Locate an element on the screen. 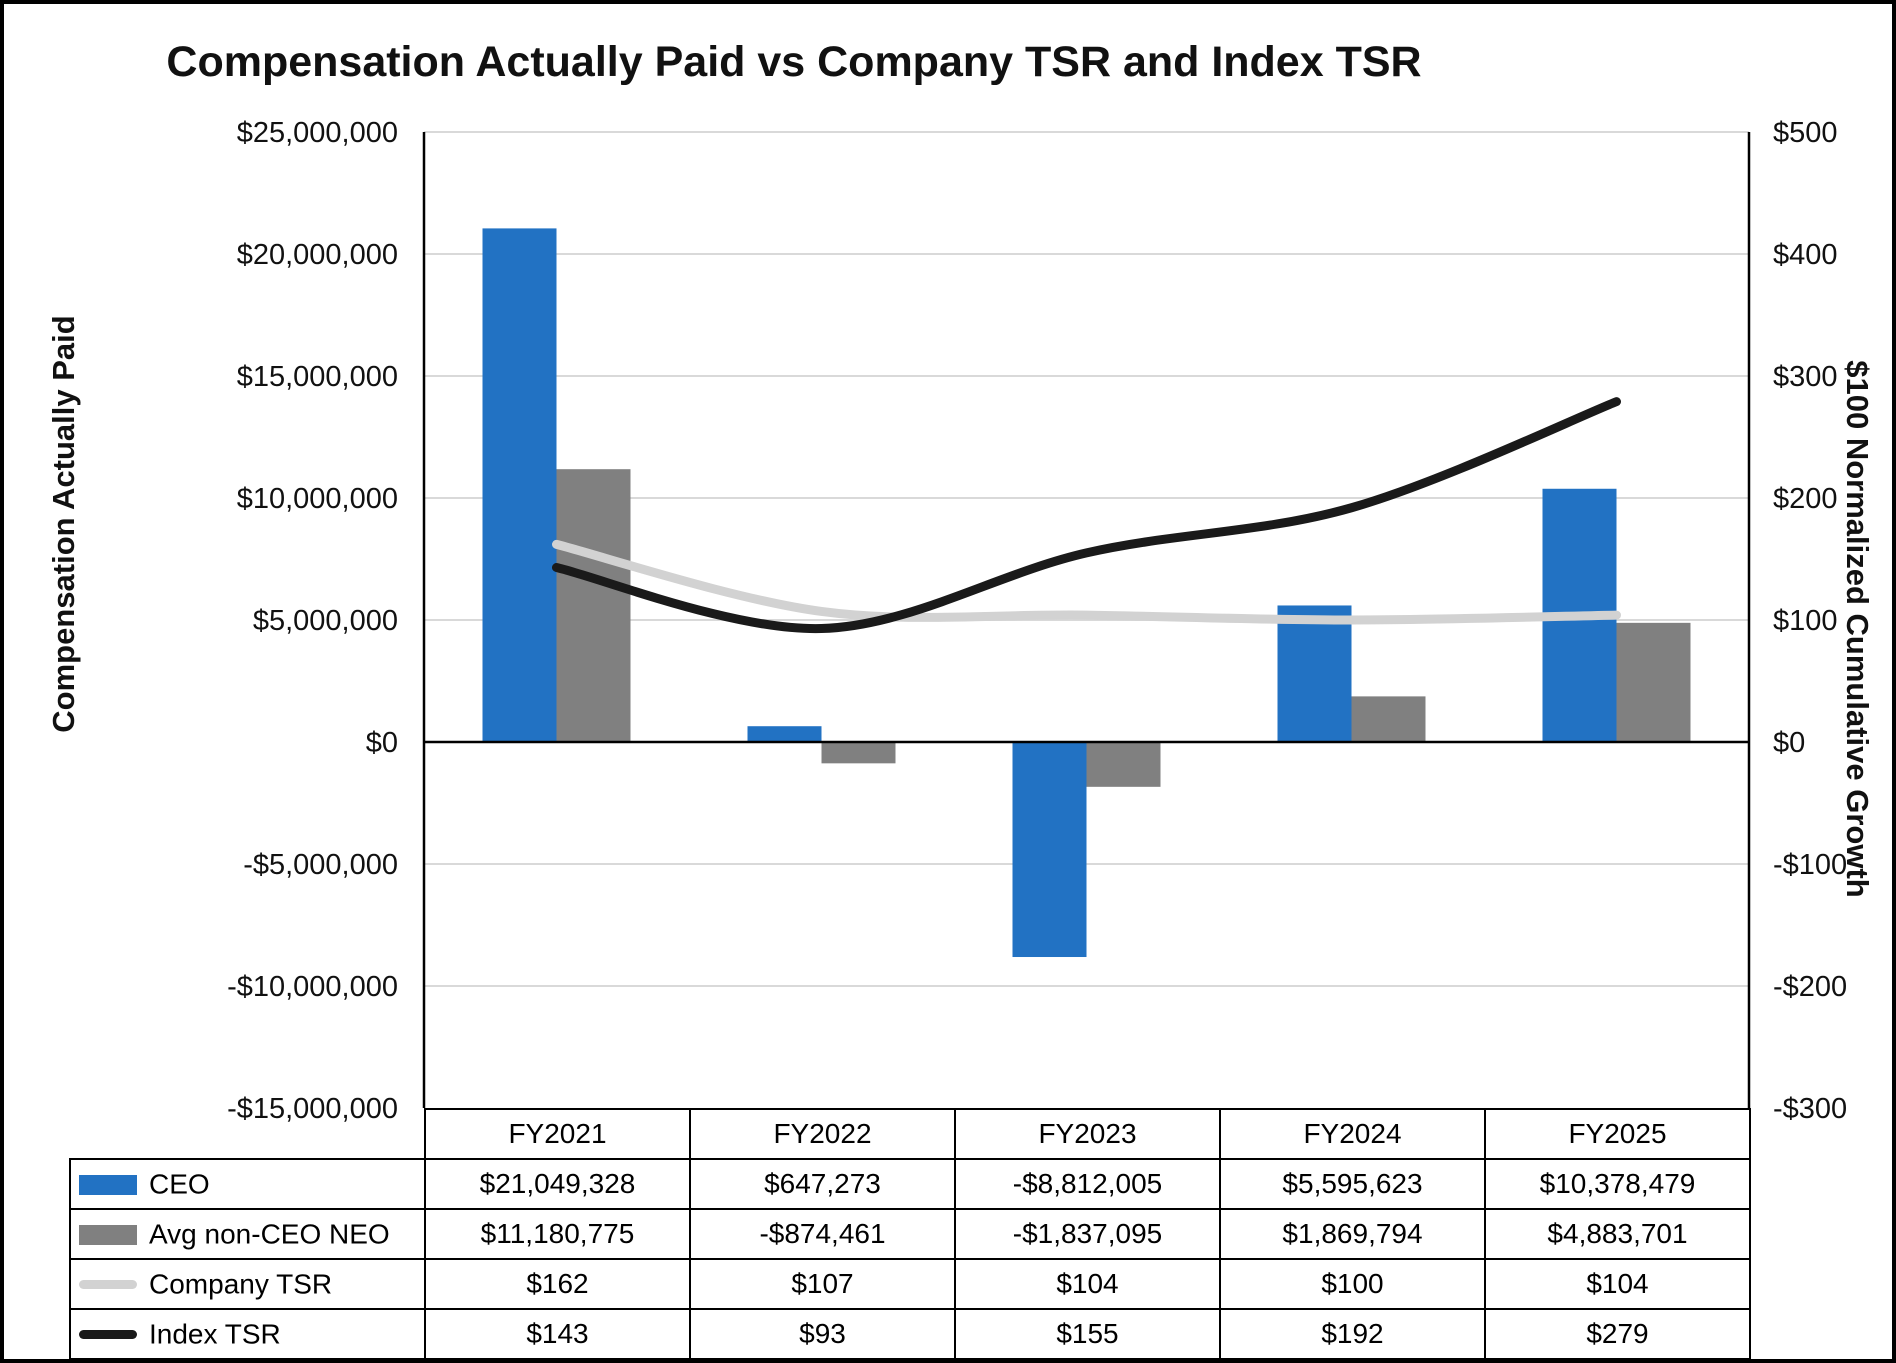  value-cell: -$874,461 is located at coordinates (822, 1234).